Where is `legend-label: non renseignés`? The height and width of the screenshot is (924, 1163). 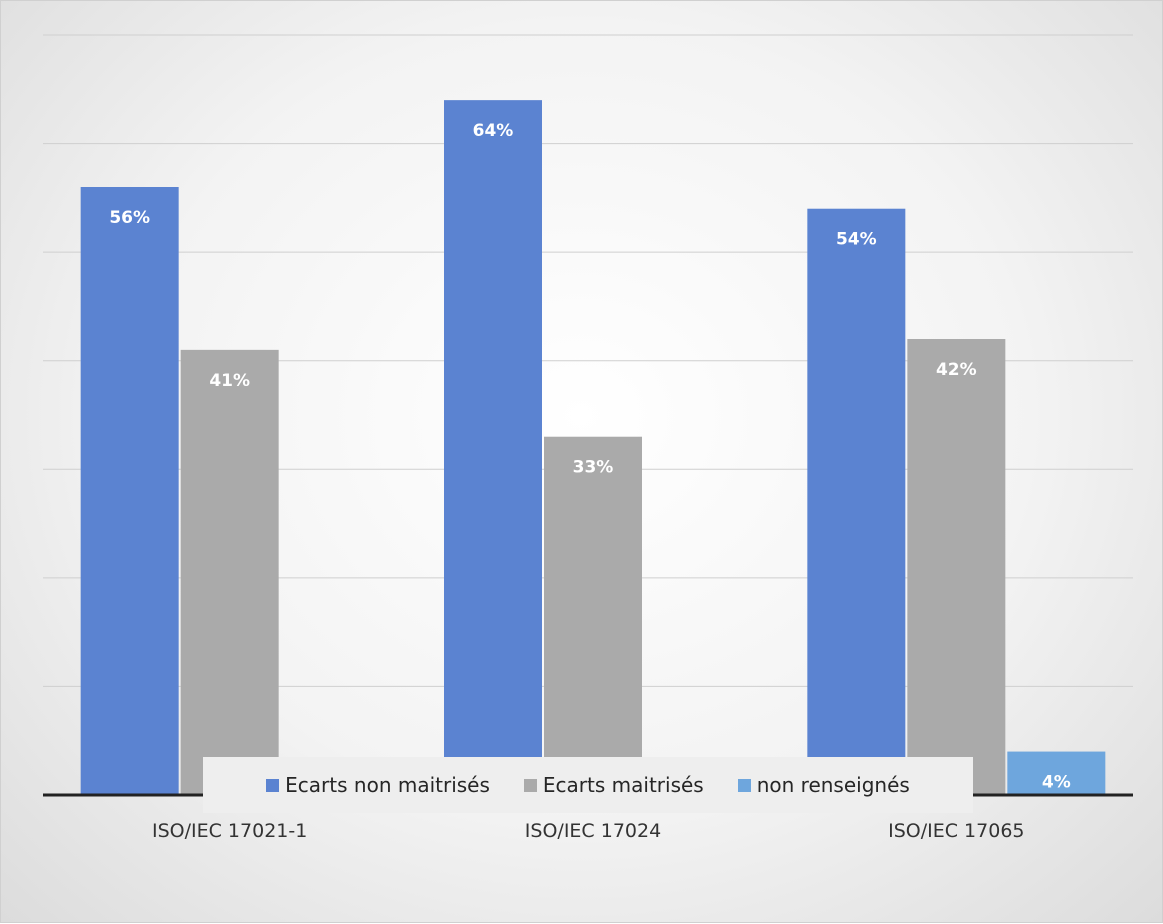 legend-label: non renseignés is located at coordinates (833, 785).